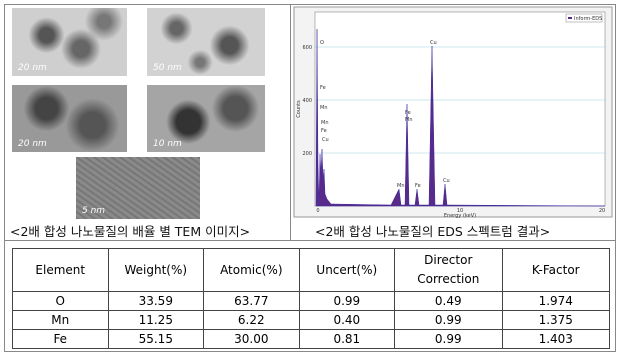 This screenshot has width=622, height=359. What do you see at coordinates (130, 231) in the screenshot?
I see `caption: <2배 합성 나노물질의 배율 별 TEM 이미지>` at bounding box center [130, 231].